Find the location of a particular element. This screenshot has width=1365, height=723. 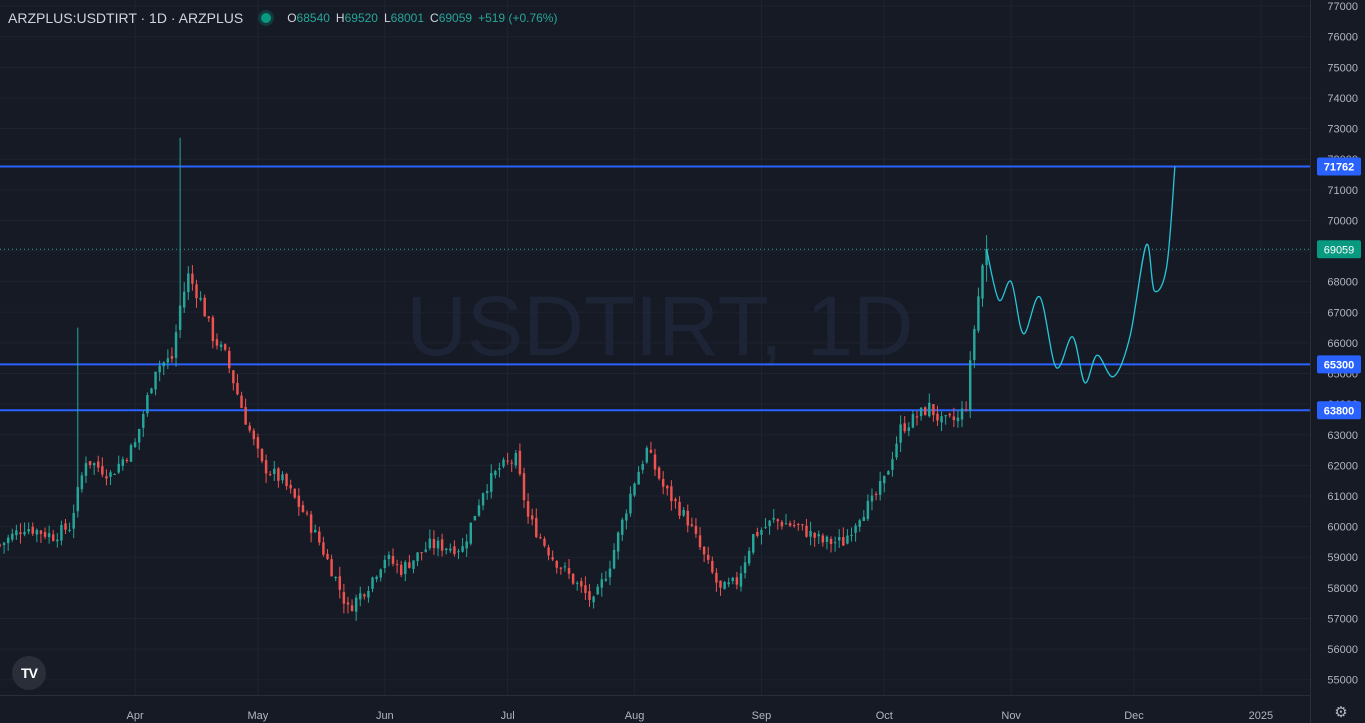

price-level-tag-label: 65300 is located at coordinates (1339, 365).